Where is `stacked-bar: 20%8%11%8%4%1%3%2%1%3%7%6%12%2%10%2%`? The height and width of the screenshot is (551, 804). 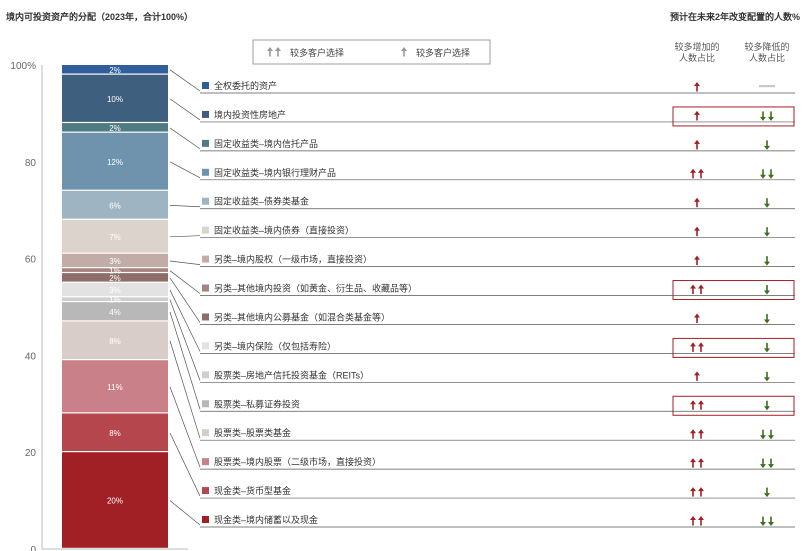 stacked-bar: 20%8%11%8%4%1%3%2%1%3%7%6%12%2%10%2% is located at coordinates (115, 306).